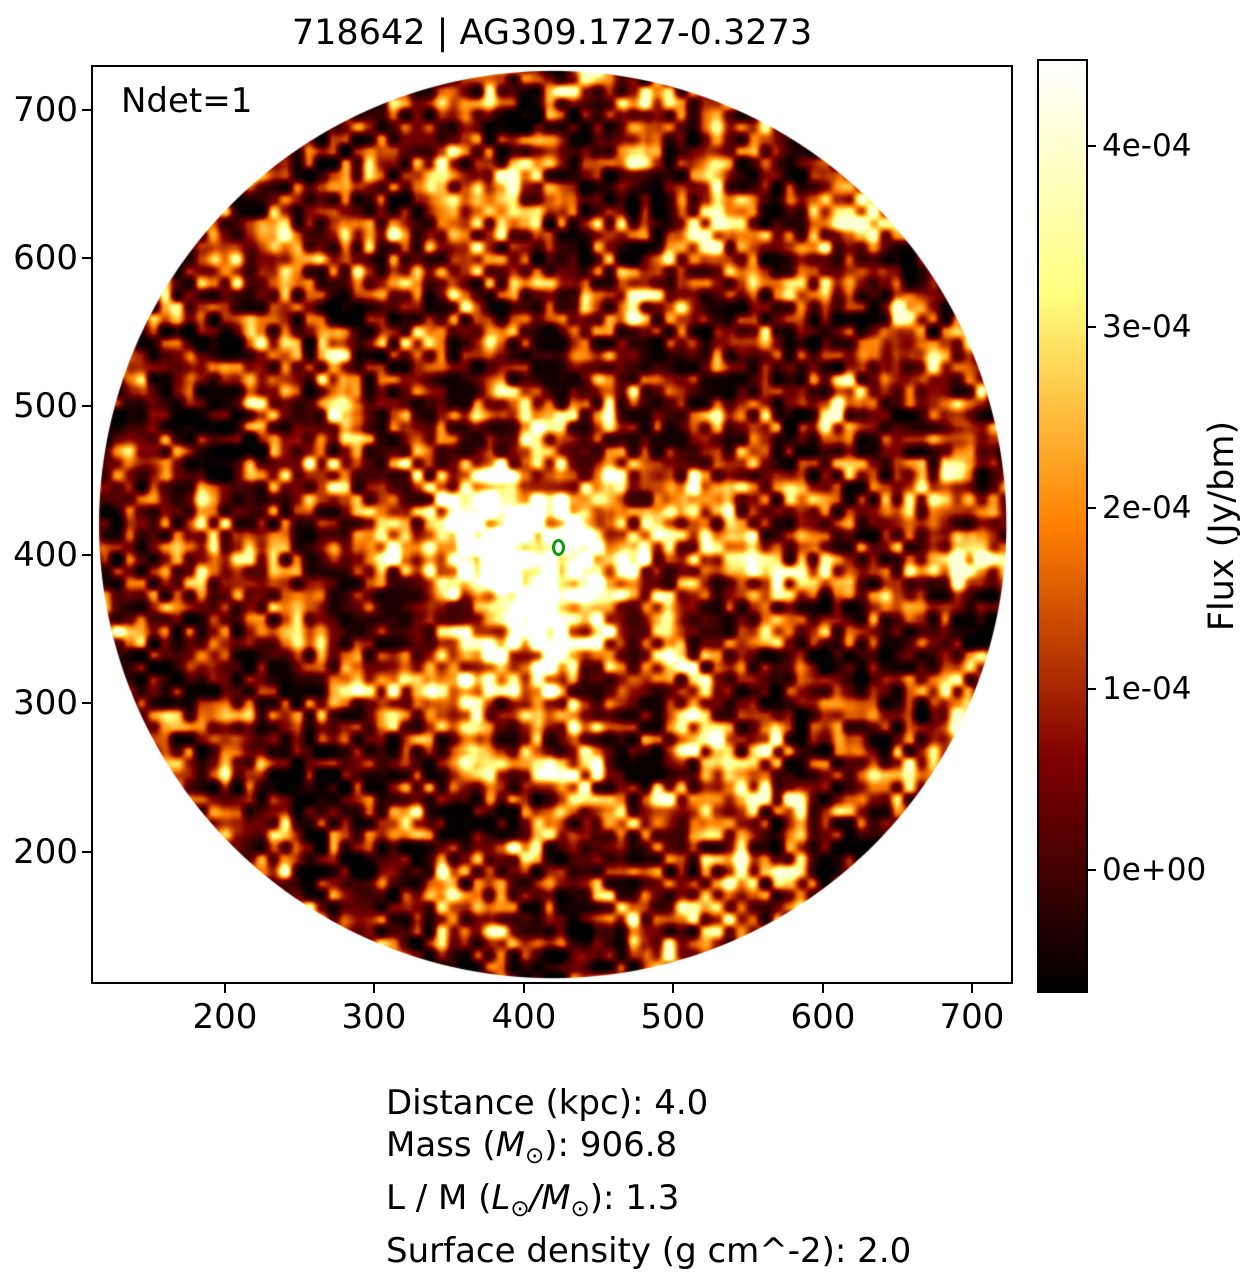 The height and width of the screenshot is (1272, 1257). I want to click on colorbar-tick-label: 2e-04, so click(1147, 508).